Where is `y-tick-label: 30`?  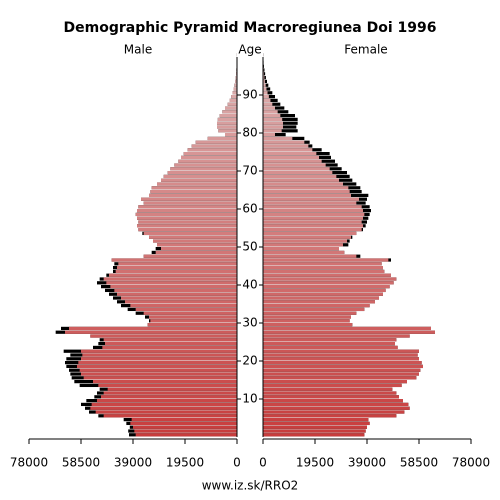 y-tick-label: 30 is located at coordinates (249, 323).